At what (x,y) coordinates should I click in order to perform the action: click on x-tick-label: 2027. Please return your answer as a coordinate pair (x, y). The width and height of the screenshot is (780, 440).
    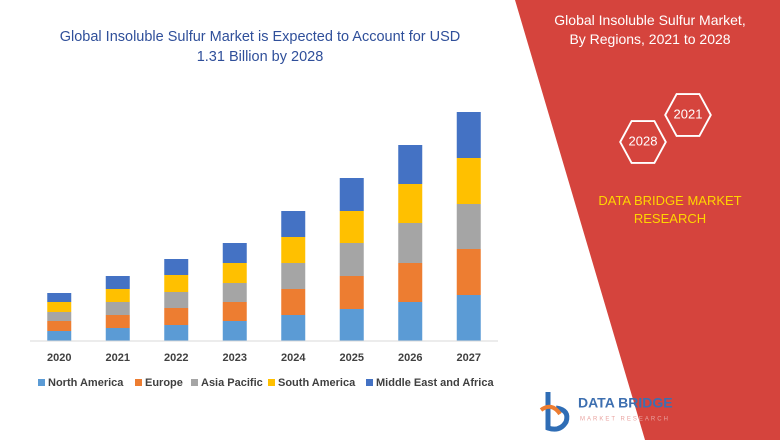
    Looking at the image, I should click on (469, 358).